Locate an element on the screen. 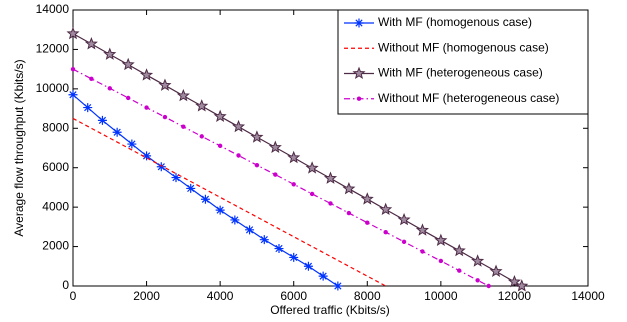 This screenshot has height=322, width=627. y-tick-label: 10000 is located at coordinates (53, 88).